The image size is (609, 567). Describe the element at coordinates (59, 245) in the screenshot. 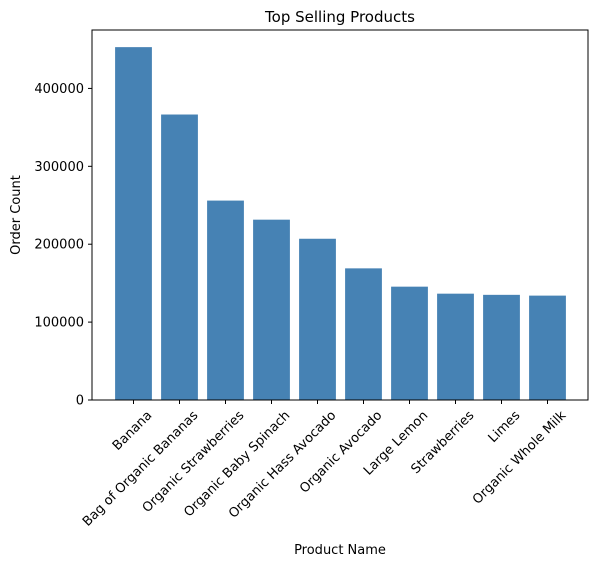

I see `y-tick-label: 200000` at that location.